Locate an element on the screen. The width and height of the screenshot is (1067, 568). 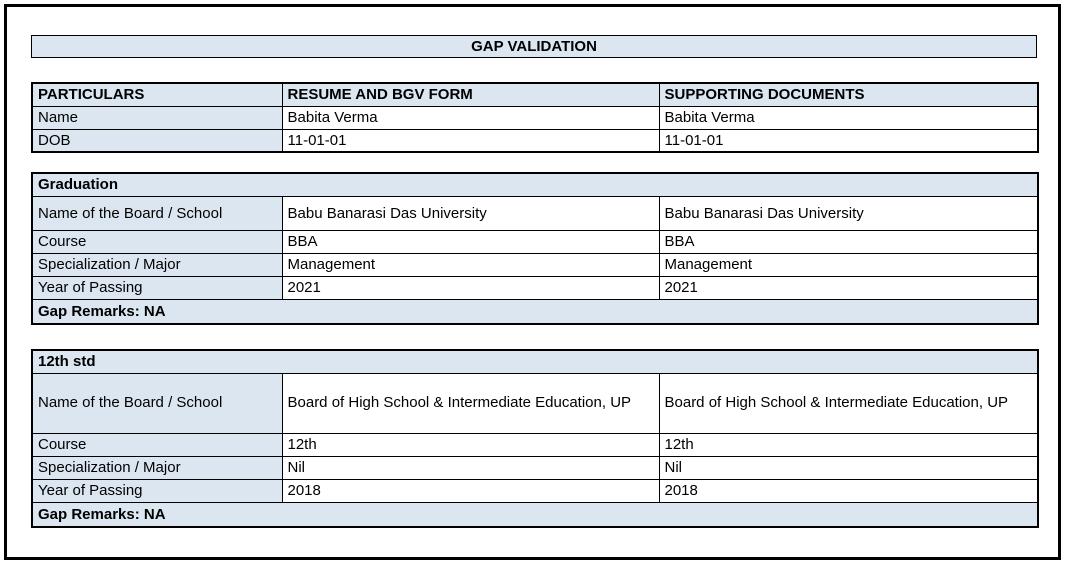
column-header-particulars: PARTICULARS is located at coordinates (157, 94).